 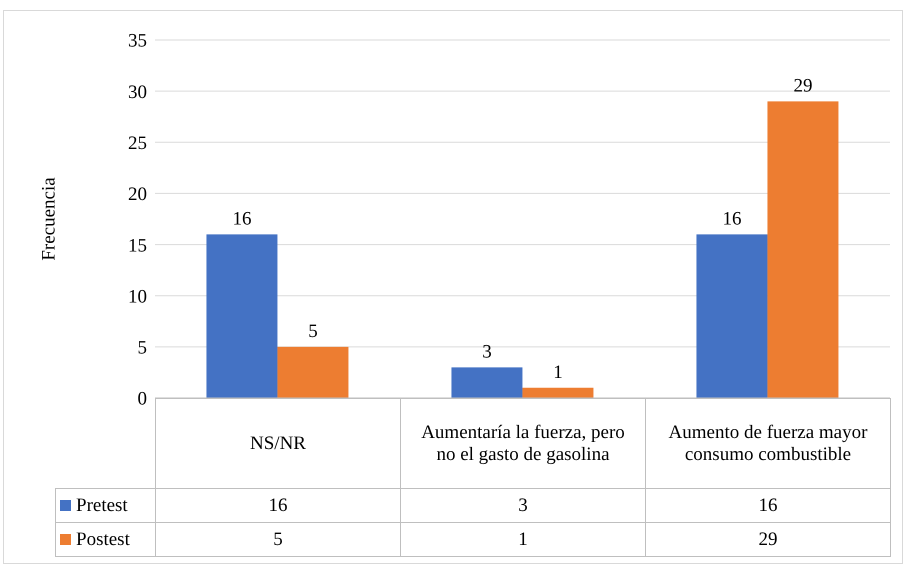 What do you see at coordinates (137, 195) in the screenshot?
I see `y-tick-label: 20` at bounding box center [137, 195].